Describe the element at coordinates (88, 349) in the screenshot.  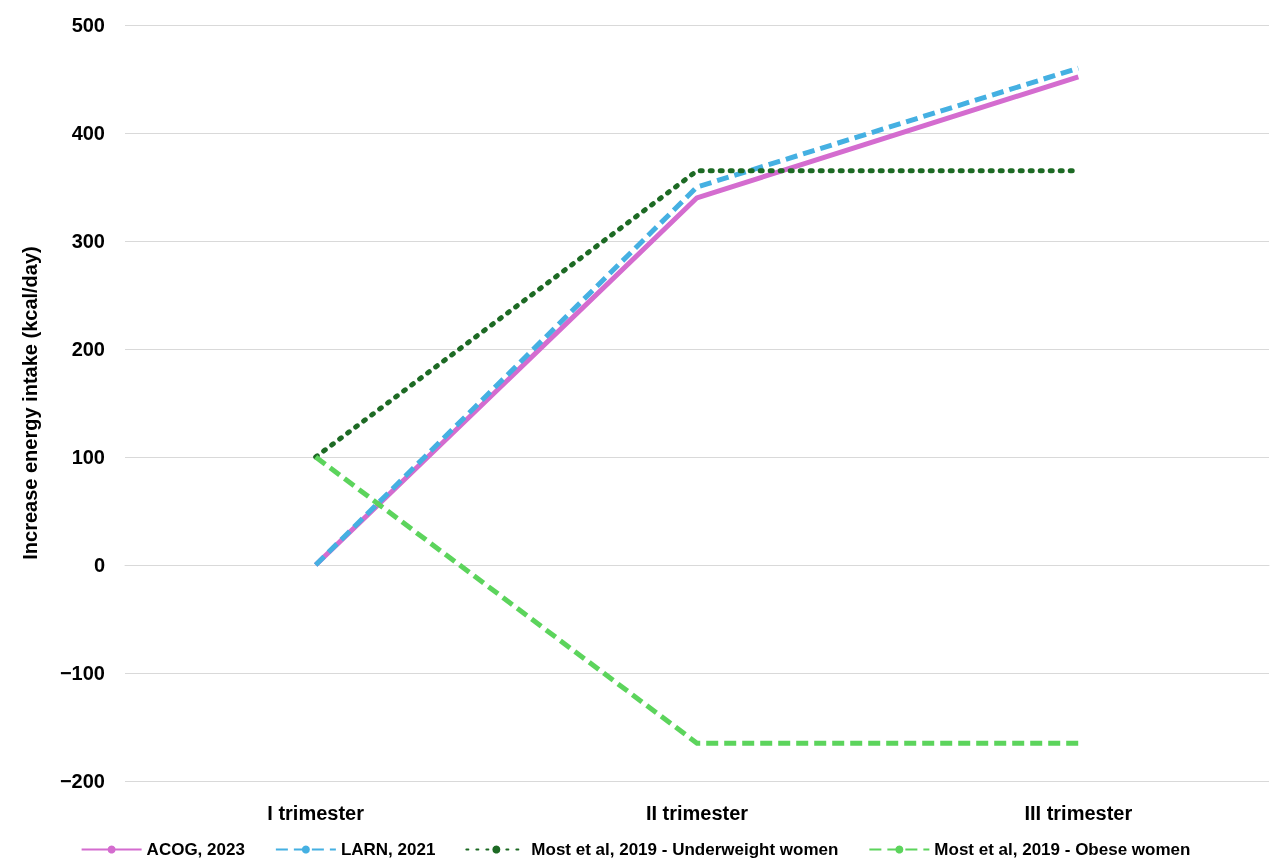
I see `y-tick-label: 200` at that location.